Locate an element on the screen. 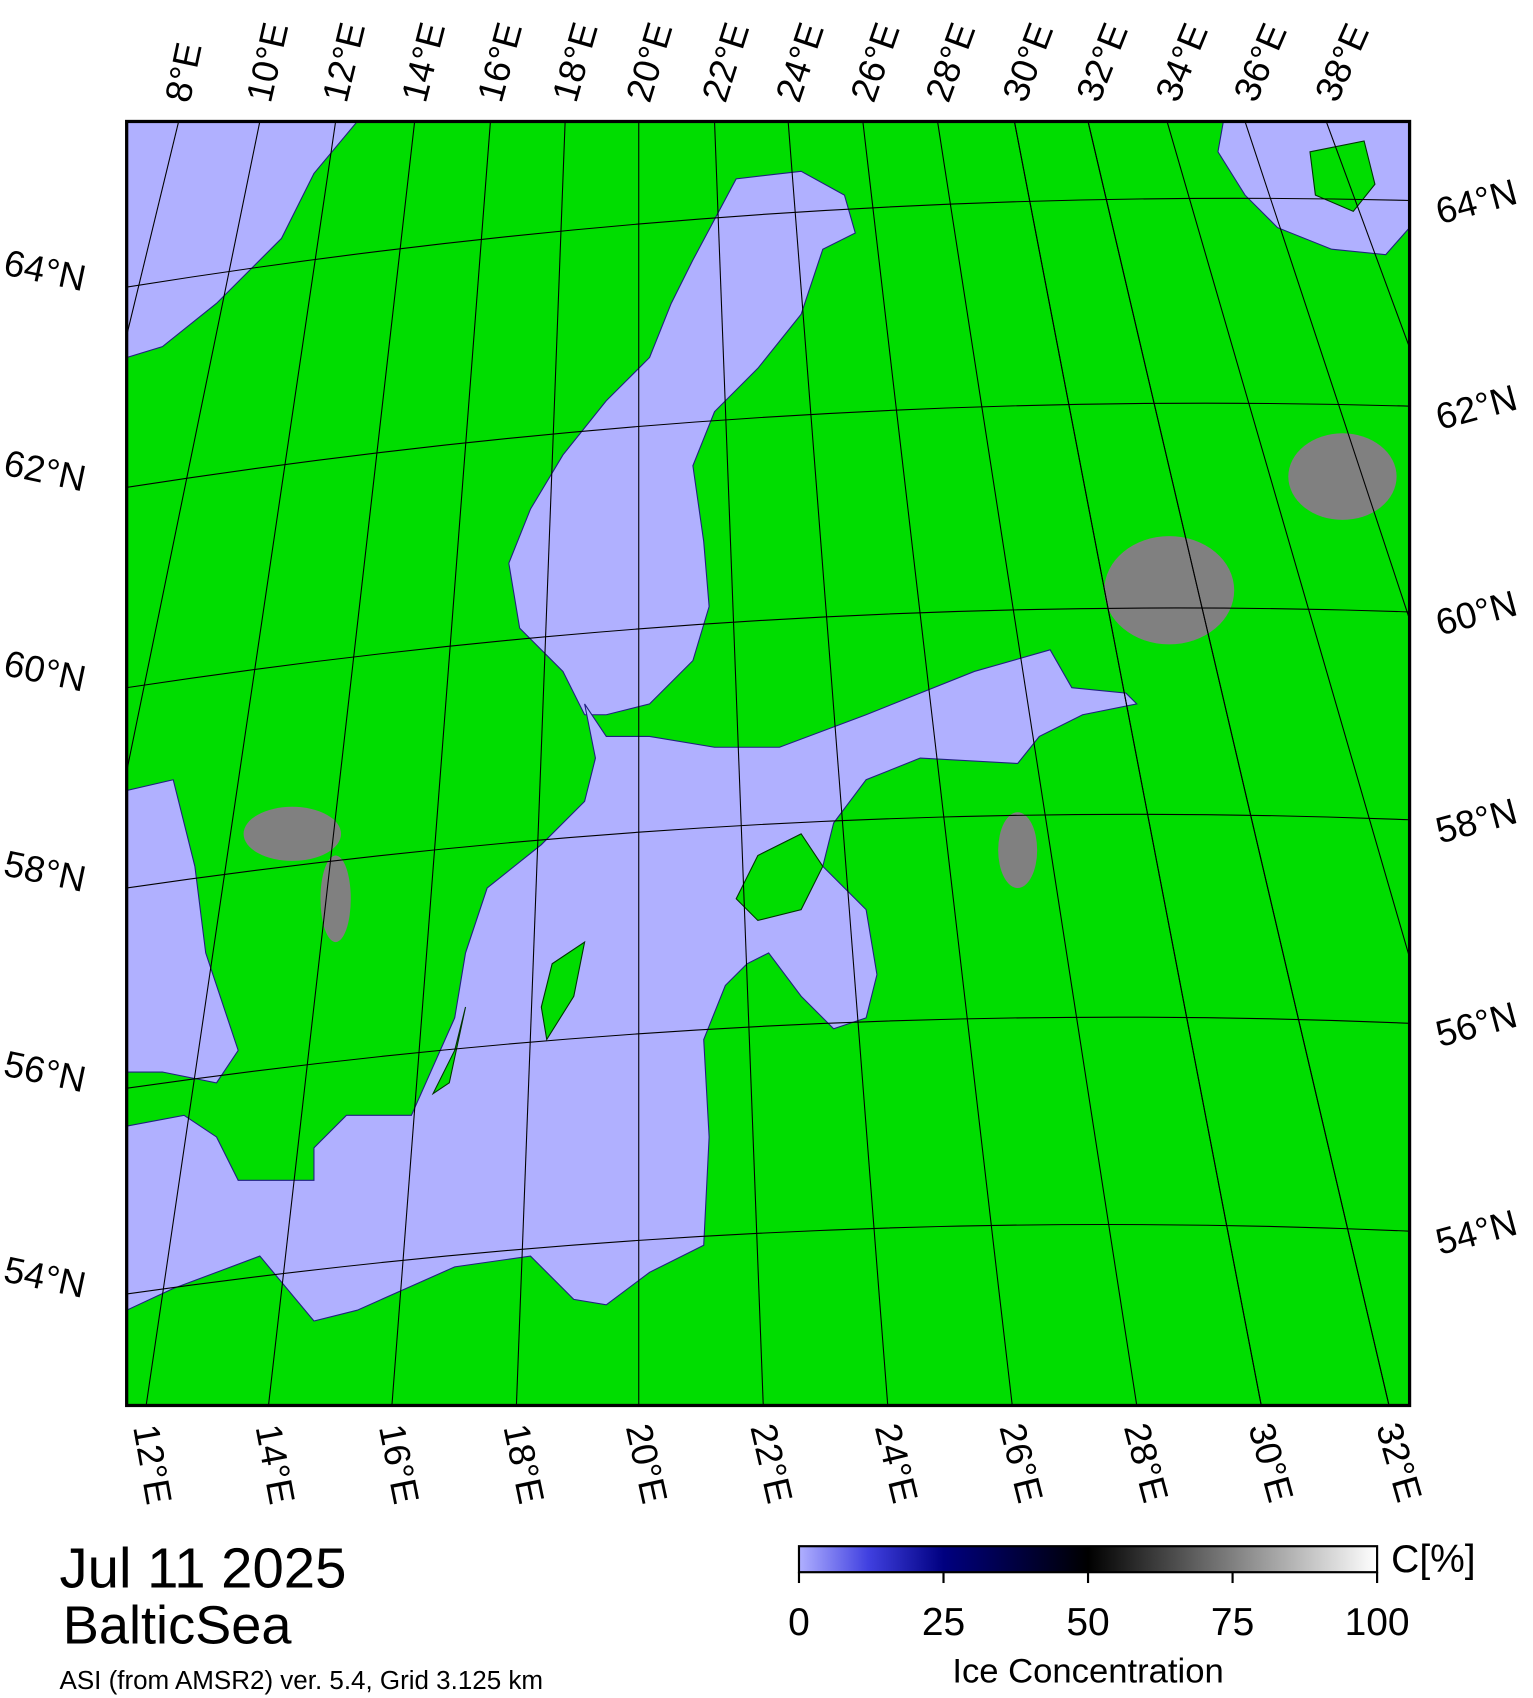 The width and height of the screenshot is (1533, 1698). top-lon-label: 22°E is located at coordinates (725, 62).